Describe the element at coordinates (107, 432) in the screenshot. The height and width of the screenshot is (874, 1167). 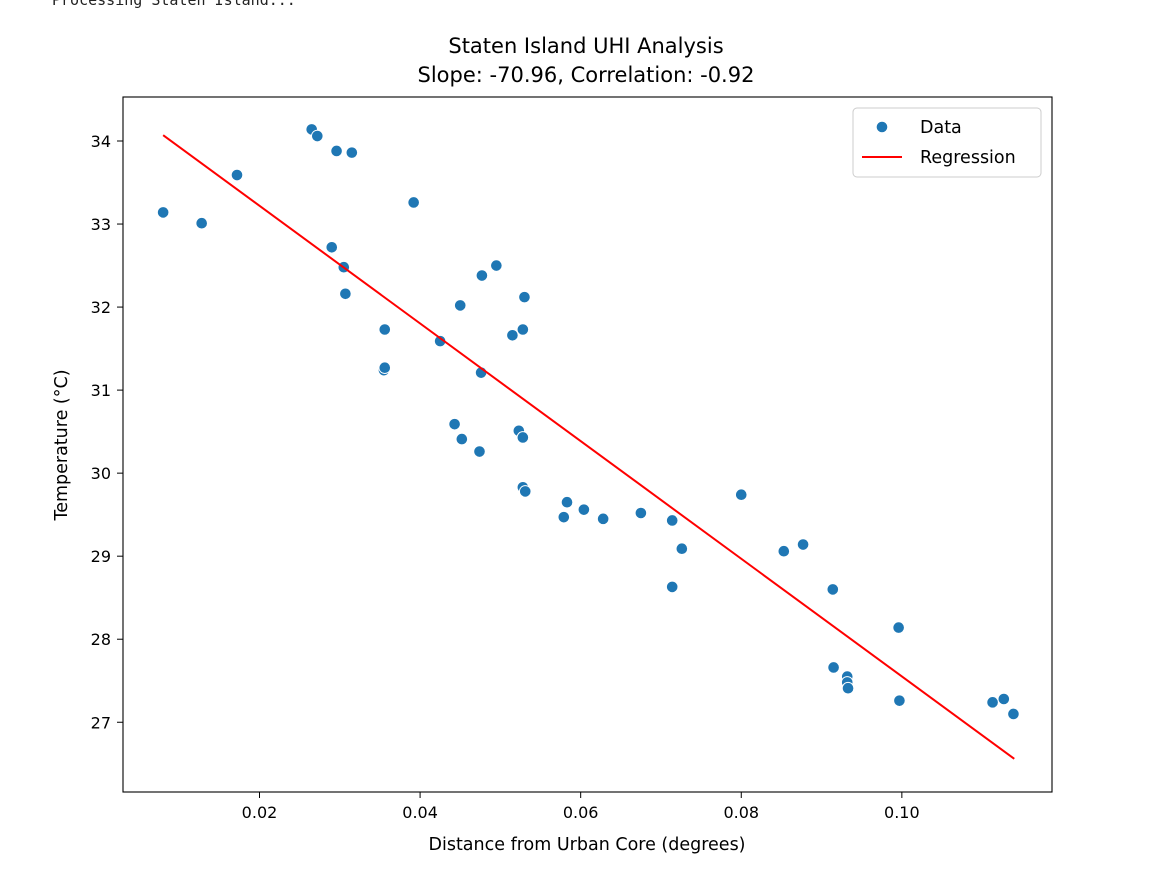
I see `y-axis: 27 28 29 30 31 32 33 34` at that location.